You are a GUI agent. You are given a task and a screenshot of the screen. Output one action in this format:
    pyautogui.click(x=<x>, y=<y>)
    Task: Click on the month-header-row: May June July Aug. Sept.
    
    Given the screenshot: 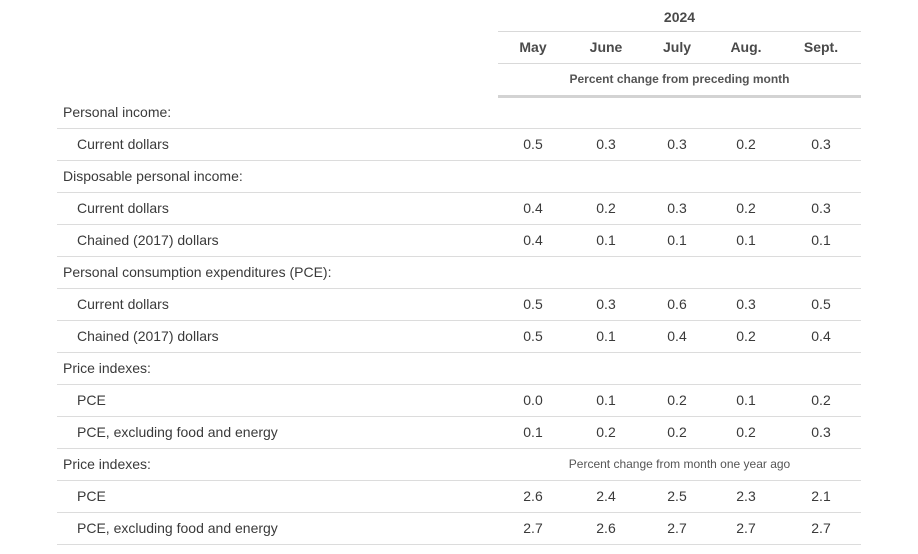 What is the action you would take?
    pyautogui.click(x=679, y=48)
    